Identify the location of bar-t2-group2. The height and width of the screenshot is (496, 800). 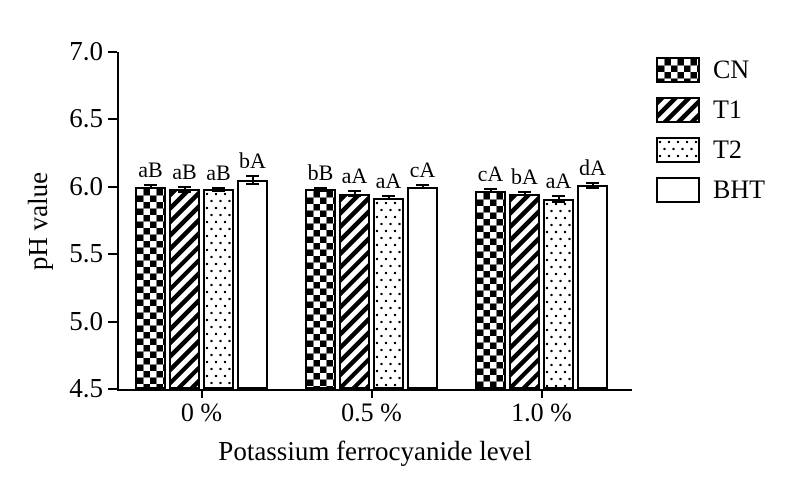
(558, 293).